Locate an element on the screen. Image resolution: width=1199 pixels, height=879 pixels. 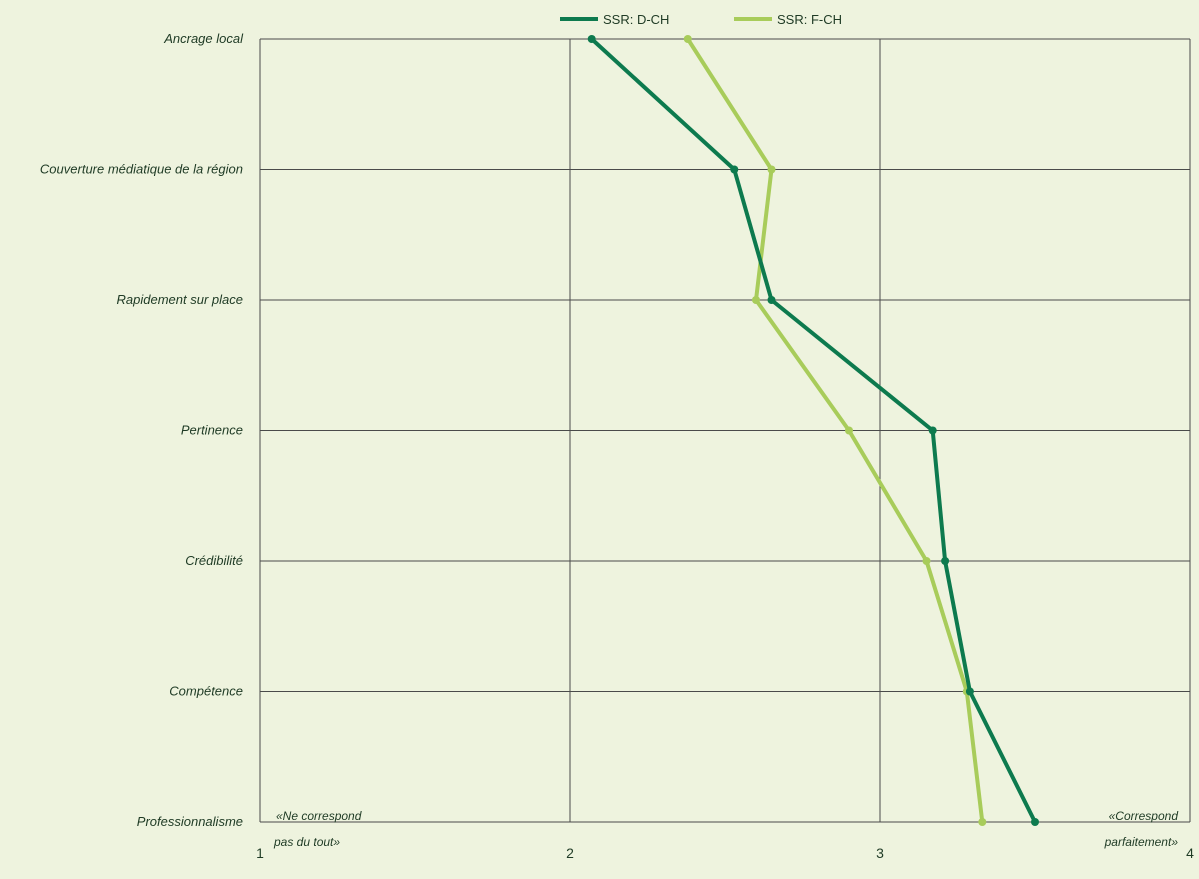
category-label: Crédibilité is located at coordinates (214, 560).